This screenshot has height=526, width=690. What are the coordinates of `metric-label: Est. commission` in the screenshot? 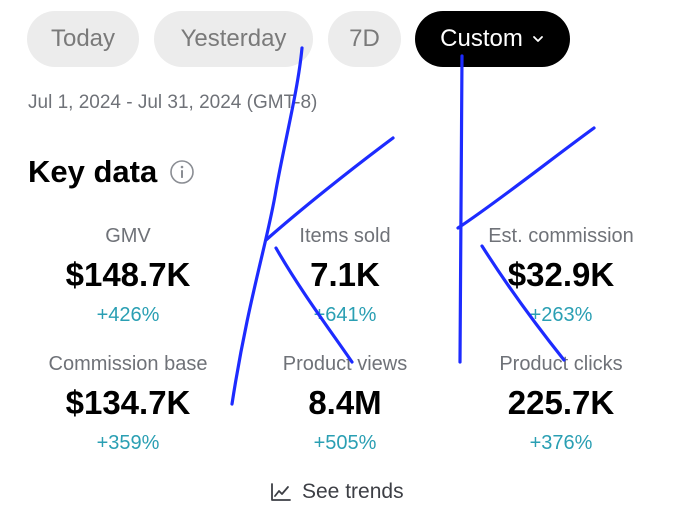 It's located at (561, 236).